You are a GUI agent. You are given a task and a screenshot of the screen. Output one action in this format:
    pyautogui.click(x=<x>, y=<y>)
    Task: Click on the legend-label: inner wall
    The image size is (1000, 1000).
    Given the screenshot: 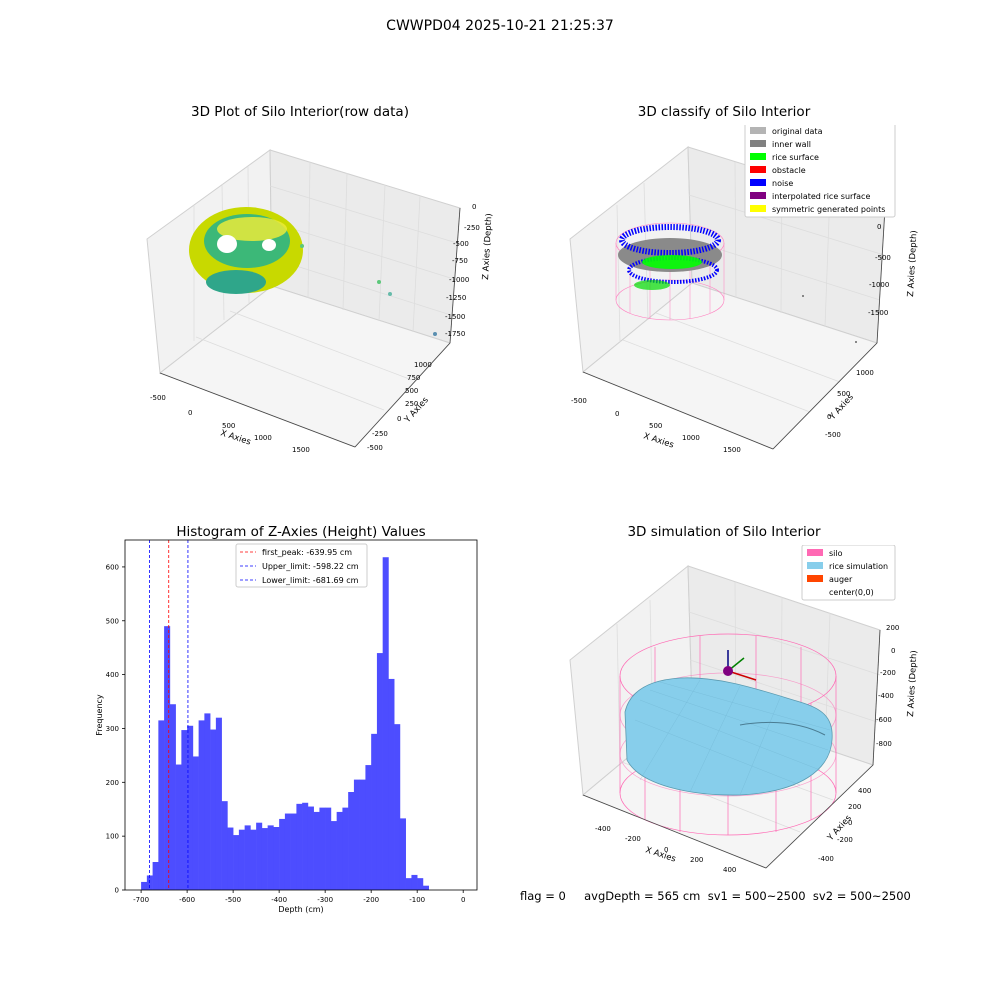 What is the action you would take?
    pyautogui.click(x=791, y=144)
    